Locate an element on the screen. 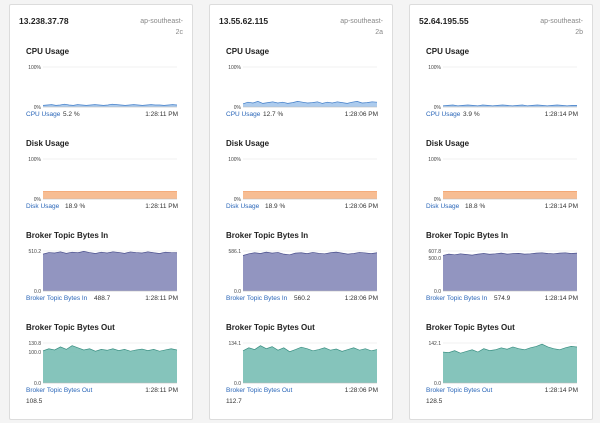  cpu-chart-svg: 100% 0% is located at coordinates (502, 88).